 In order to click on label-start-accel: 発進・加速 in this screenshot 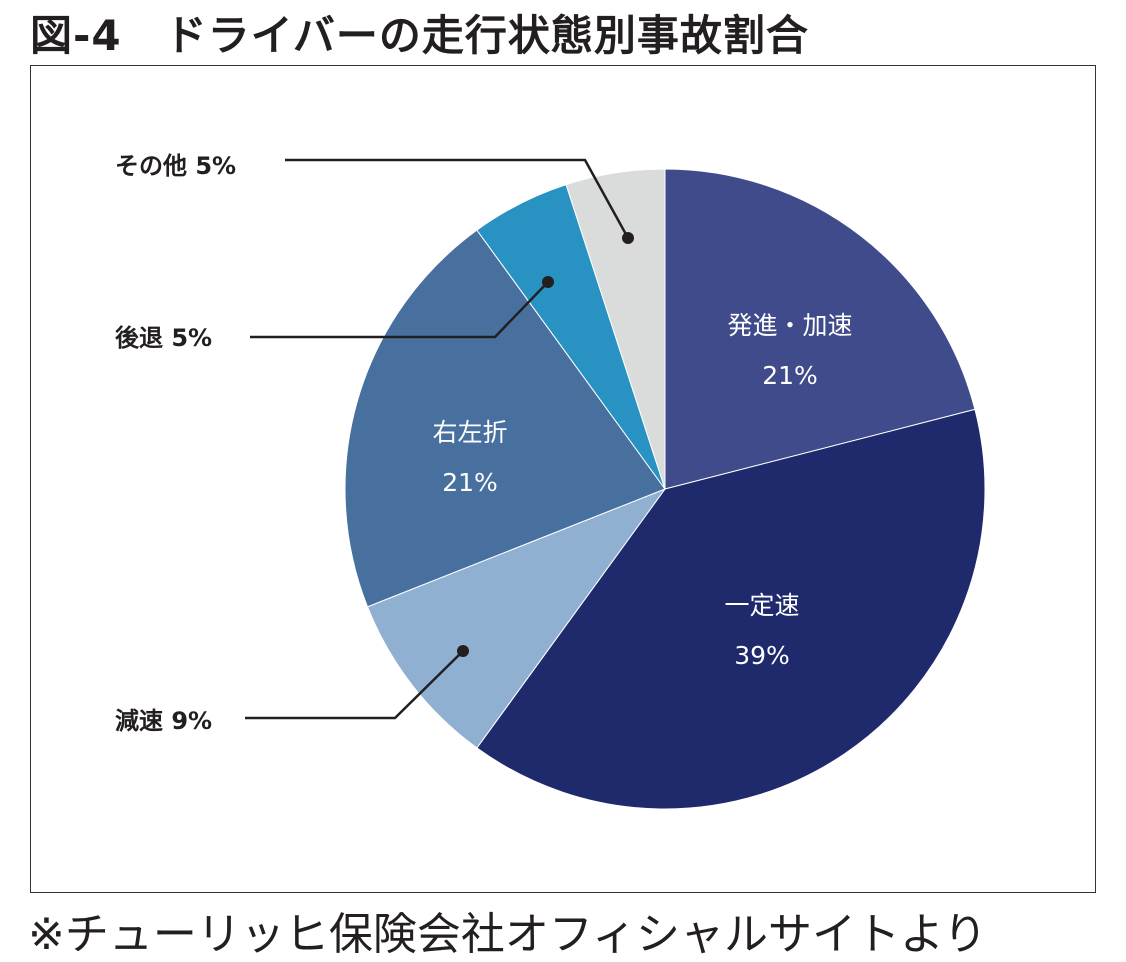, I will do `click(789, 325)`.